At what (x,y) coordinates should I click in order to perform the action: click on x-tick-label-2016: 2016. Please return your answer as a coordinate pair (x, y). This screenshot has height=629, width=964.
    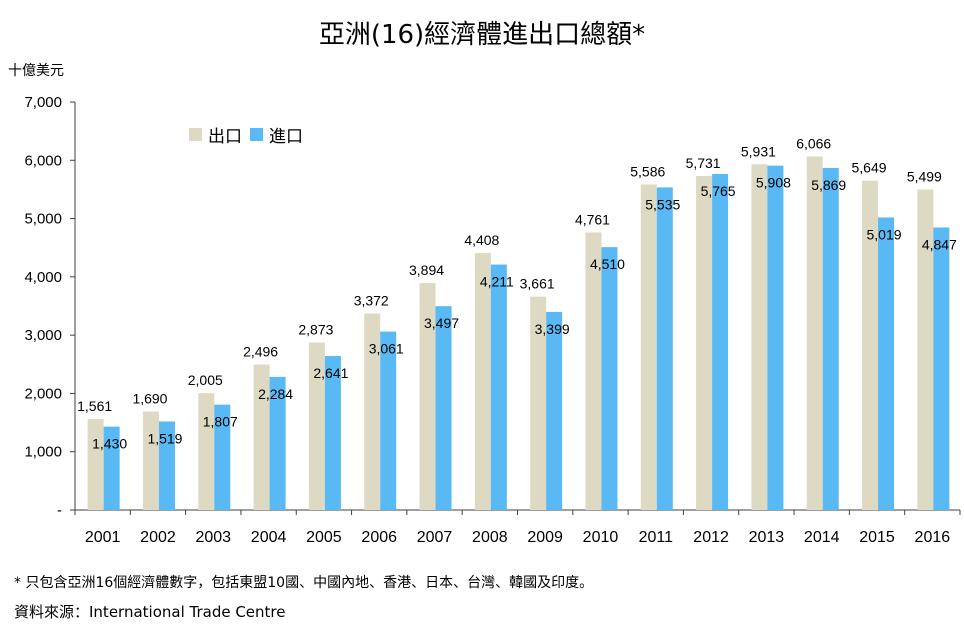
    Looking at the image, I should click on (933, 537).